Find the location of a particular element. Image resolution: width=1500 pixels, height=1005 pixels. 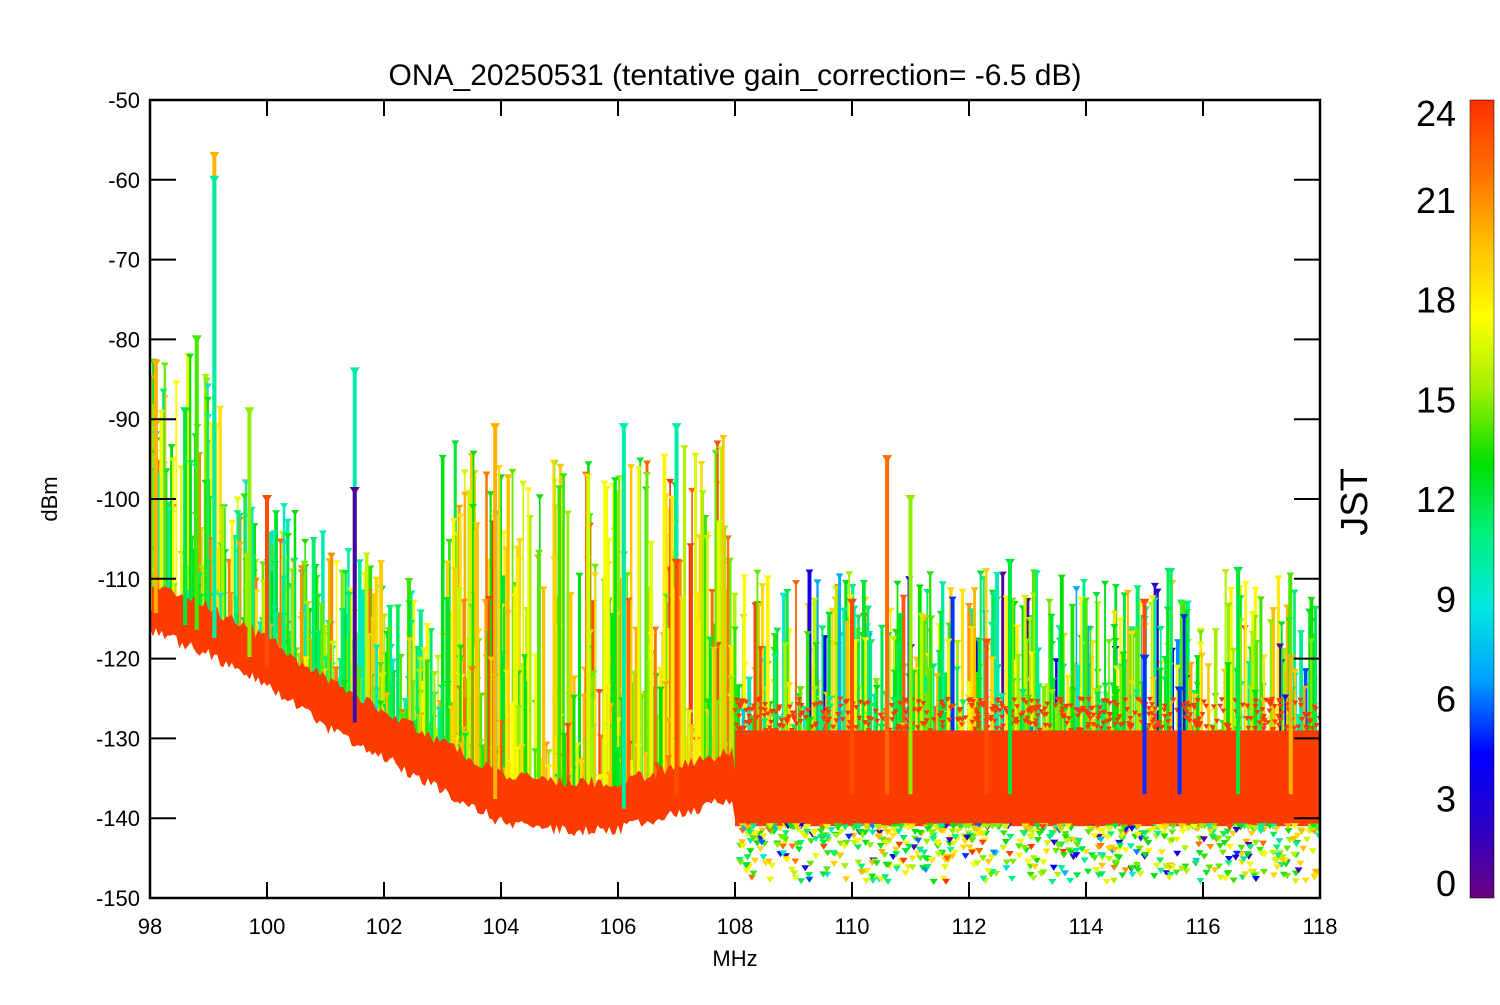

colorbar-tick-label: 21 is located at coordinates (1436, 200).